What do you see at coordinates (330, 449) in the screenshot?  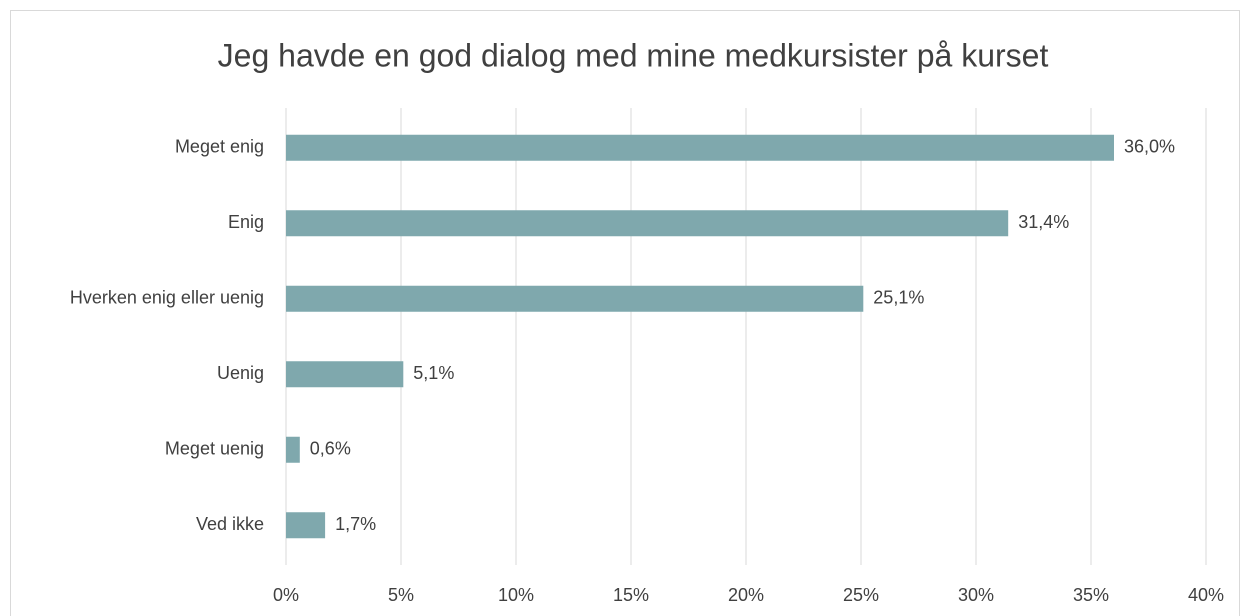 I see `data-label: 0,6%` at bounding box center [330, 449].